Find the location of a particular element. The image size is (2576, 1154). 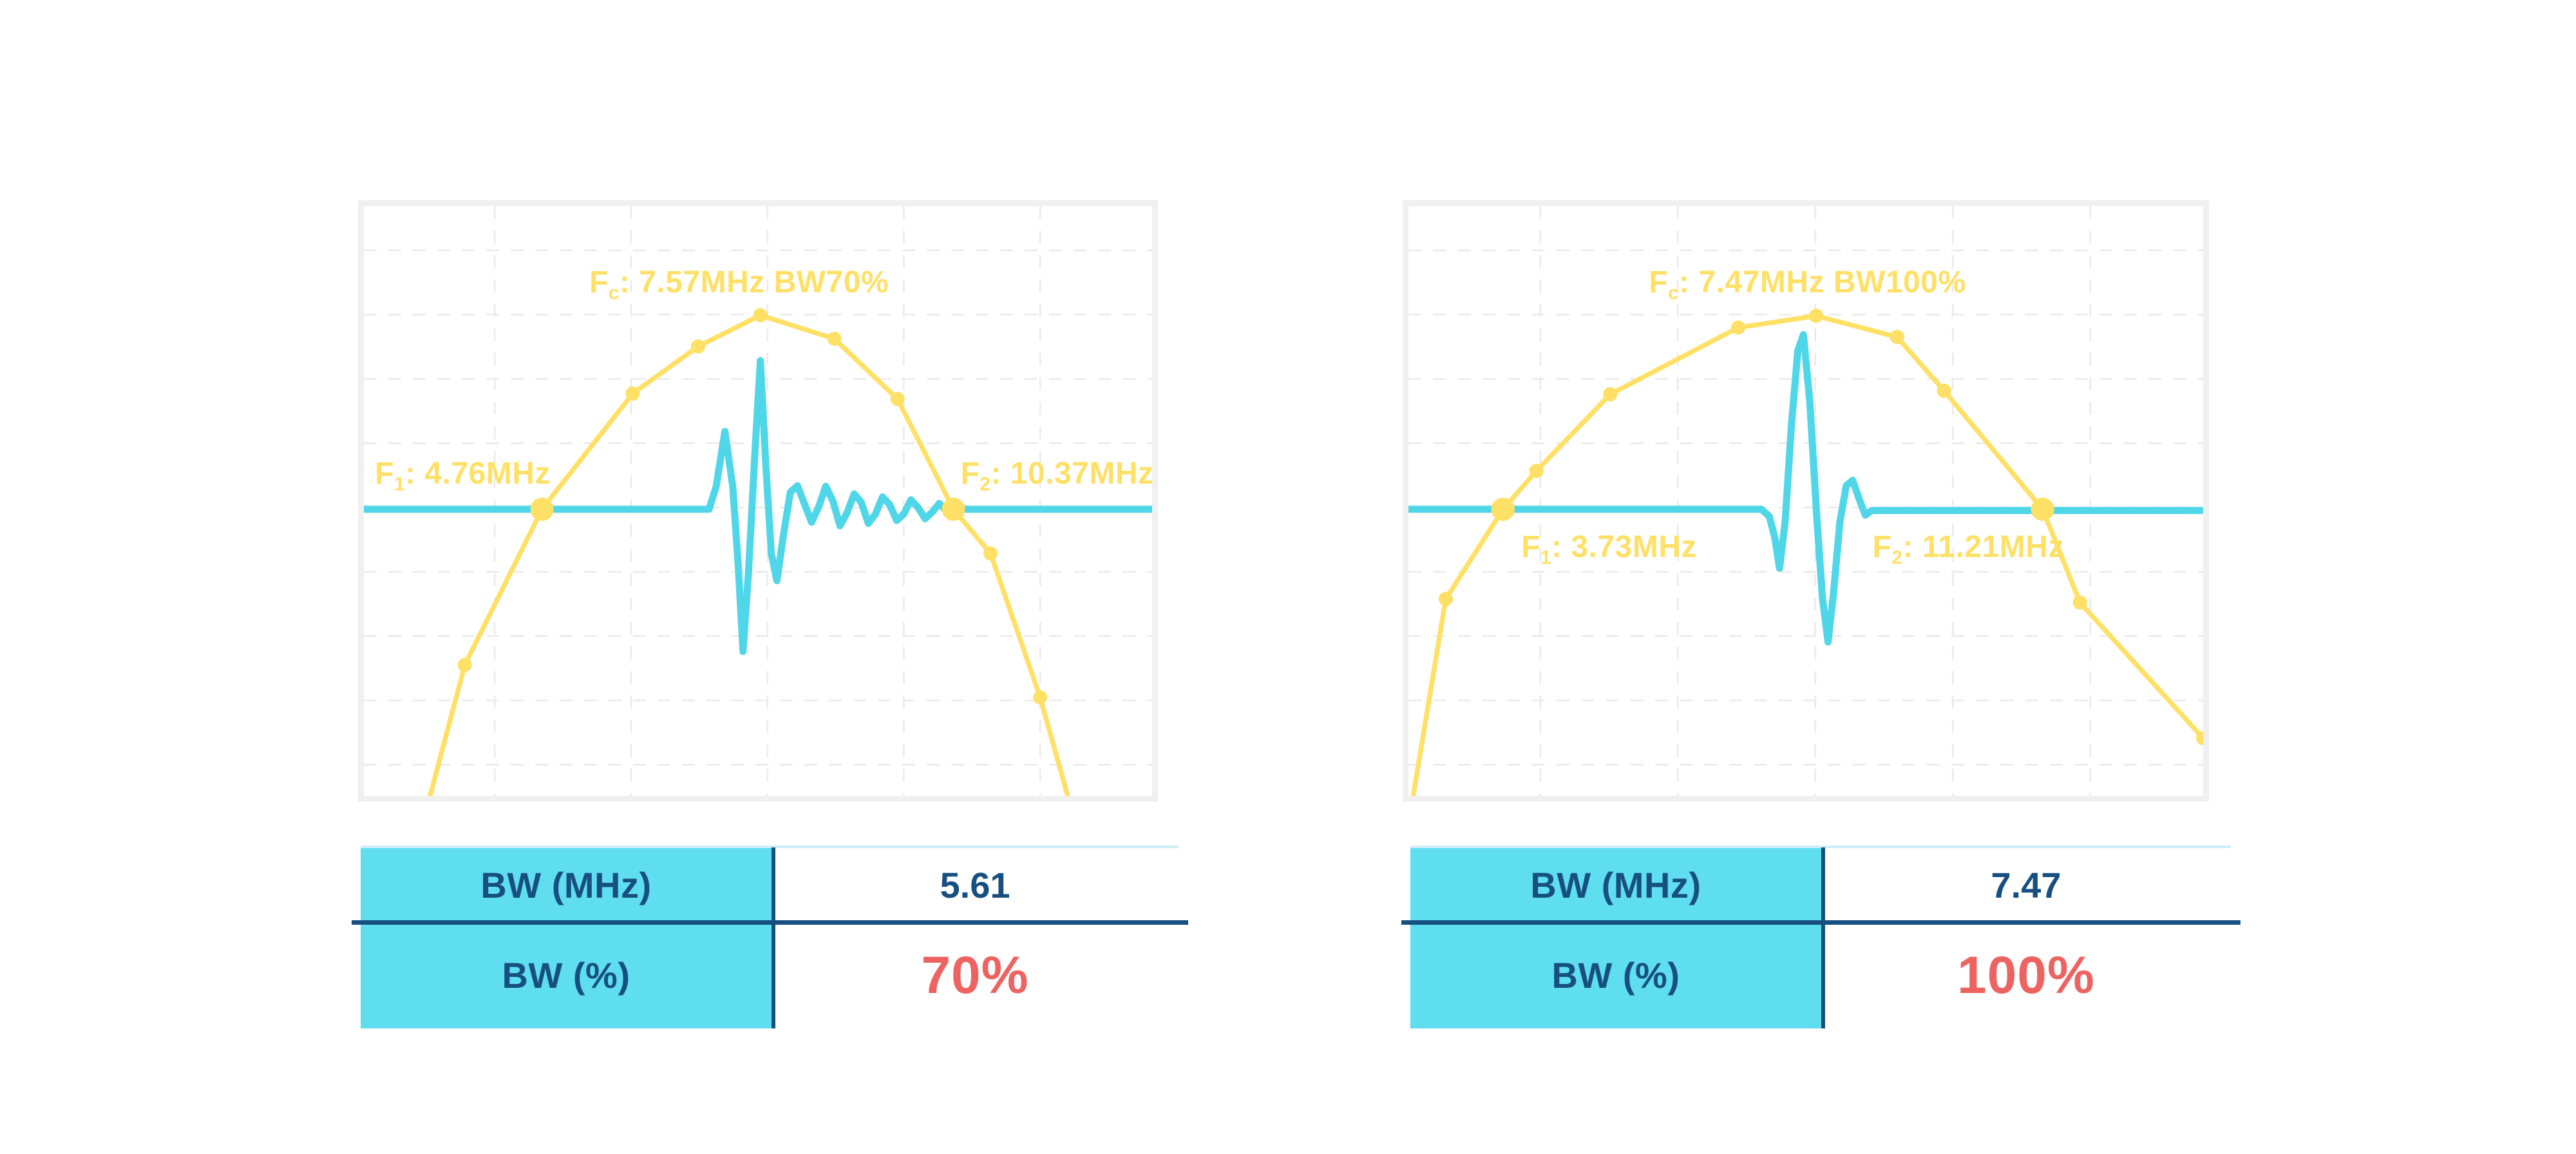

bw-mhz-value-cell: 7.47 is located at coordinates (2026, 884).